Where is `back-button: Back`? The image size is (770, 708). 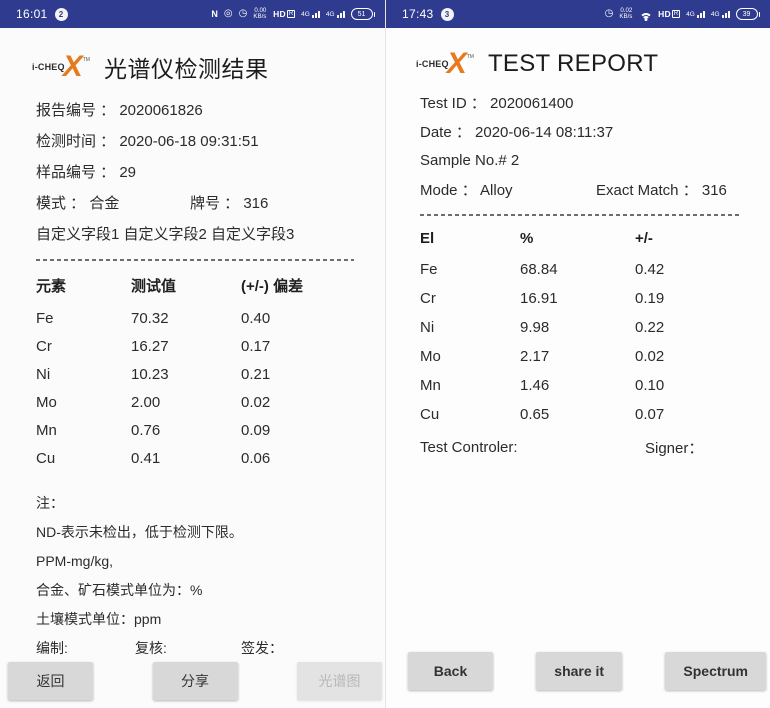
back-button: Back is located at coordinates (450, 671).